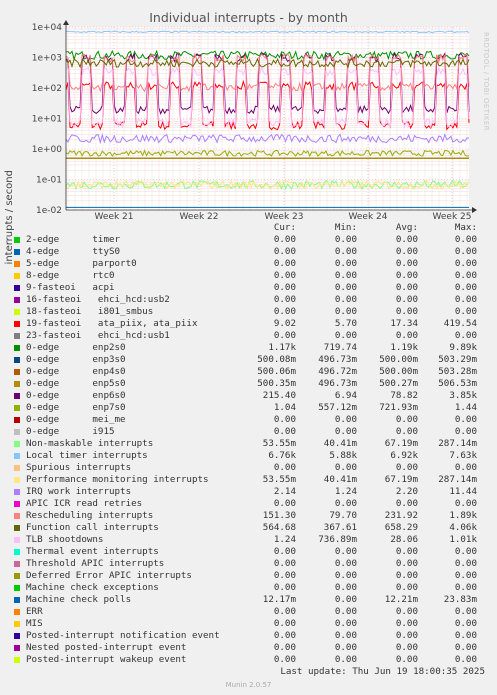 The height and width of the screenshot is (695, 497). What do you see at coordinates (345, 323) in the screenshot?
I see `legend-min-value: 5.70` at bounding box center [345, 323].